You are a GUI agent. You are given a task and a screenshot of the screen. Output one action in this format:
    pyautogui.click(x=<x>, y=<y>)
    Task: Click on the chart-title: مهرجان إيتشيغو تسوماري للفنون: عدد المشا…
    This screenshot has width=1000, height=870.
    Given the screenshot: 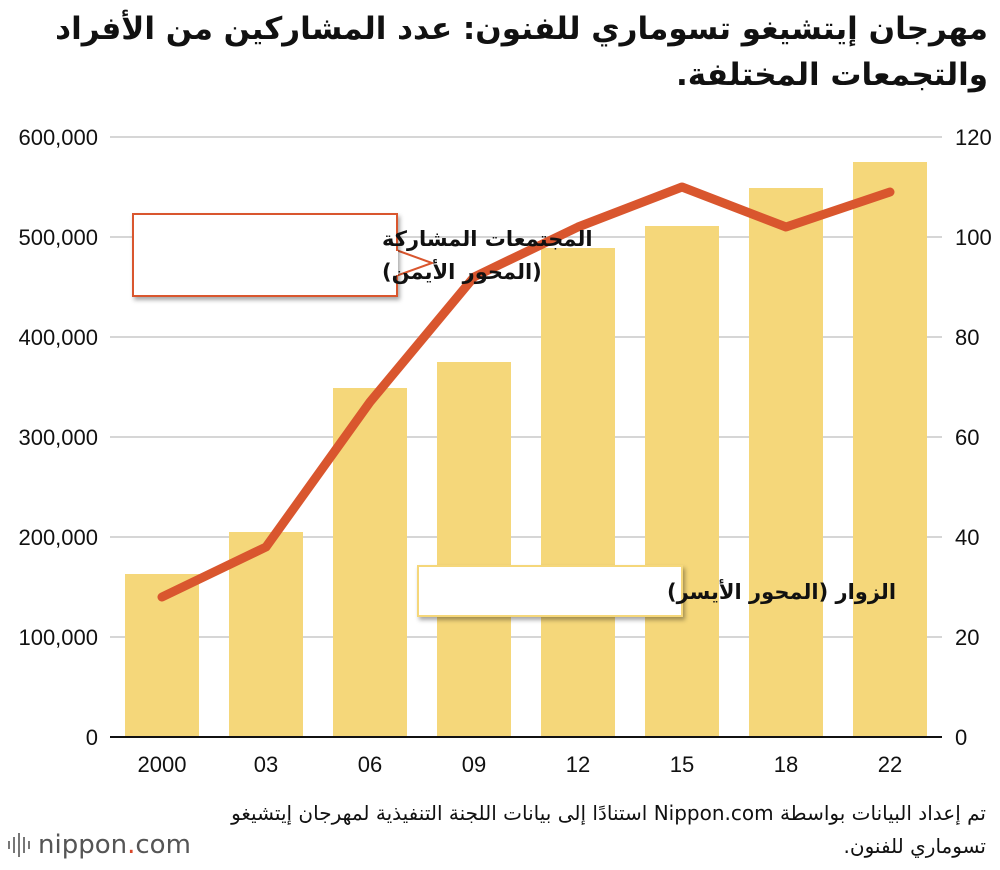 What is the action you would take?
    pyautogui.click(x=521, y=52)
    